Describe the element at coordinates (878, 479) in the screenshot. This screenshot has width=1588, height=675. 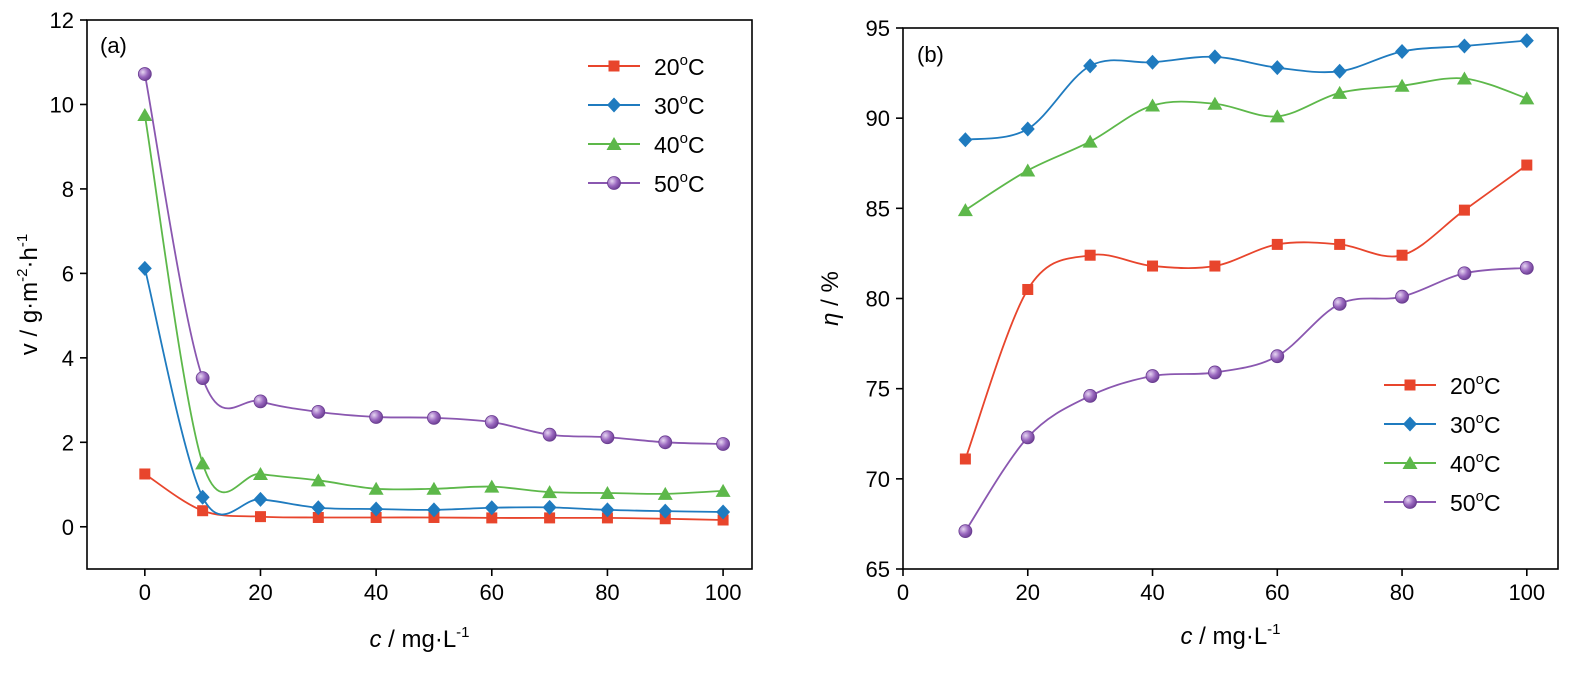
I see `y-tick-label: 70` at that location.